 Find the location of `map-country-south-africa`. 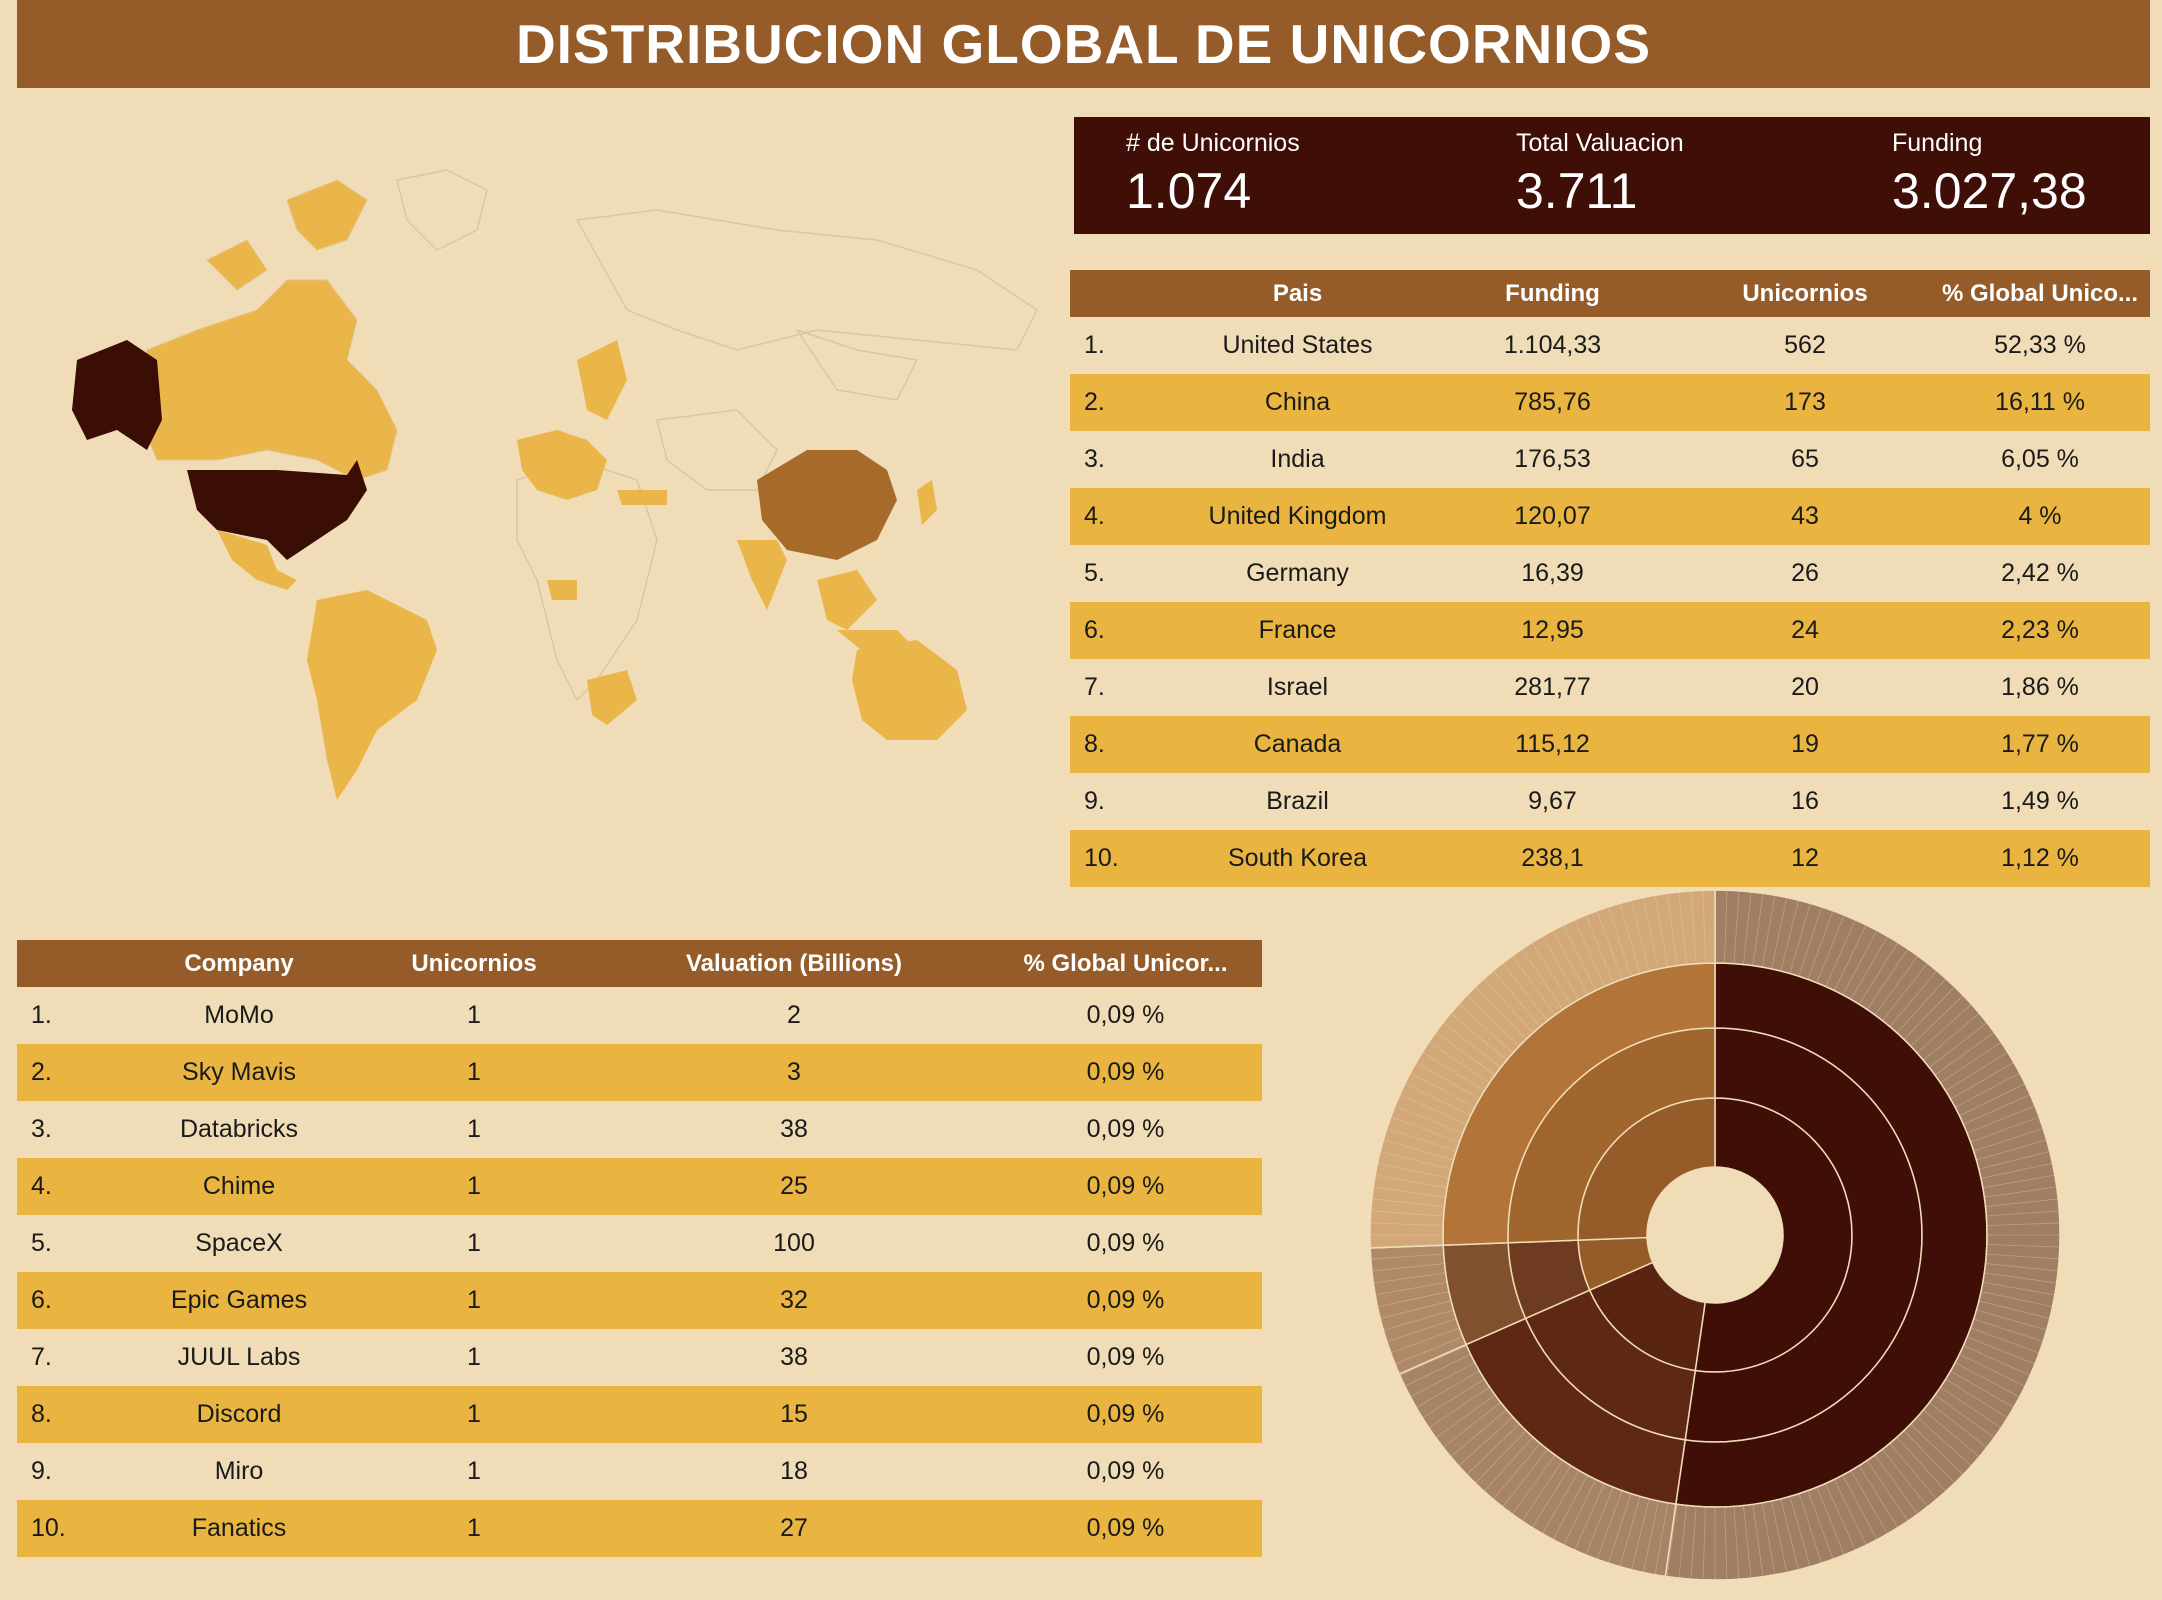

map-country-south-africa is located at coordinates (612, 697).